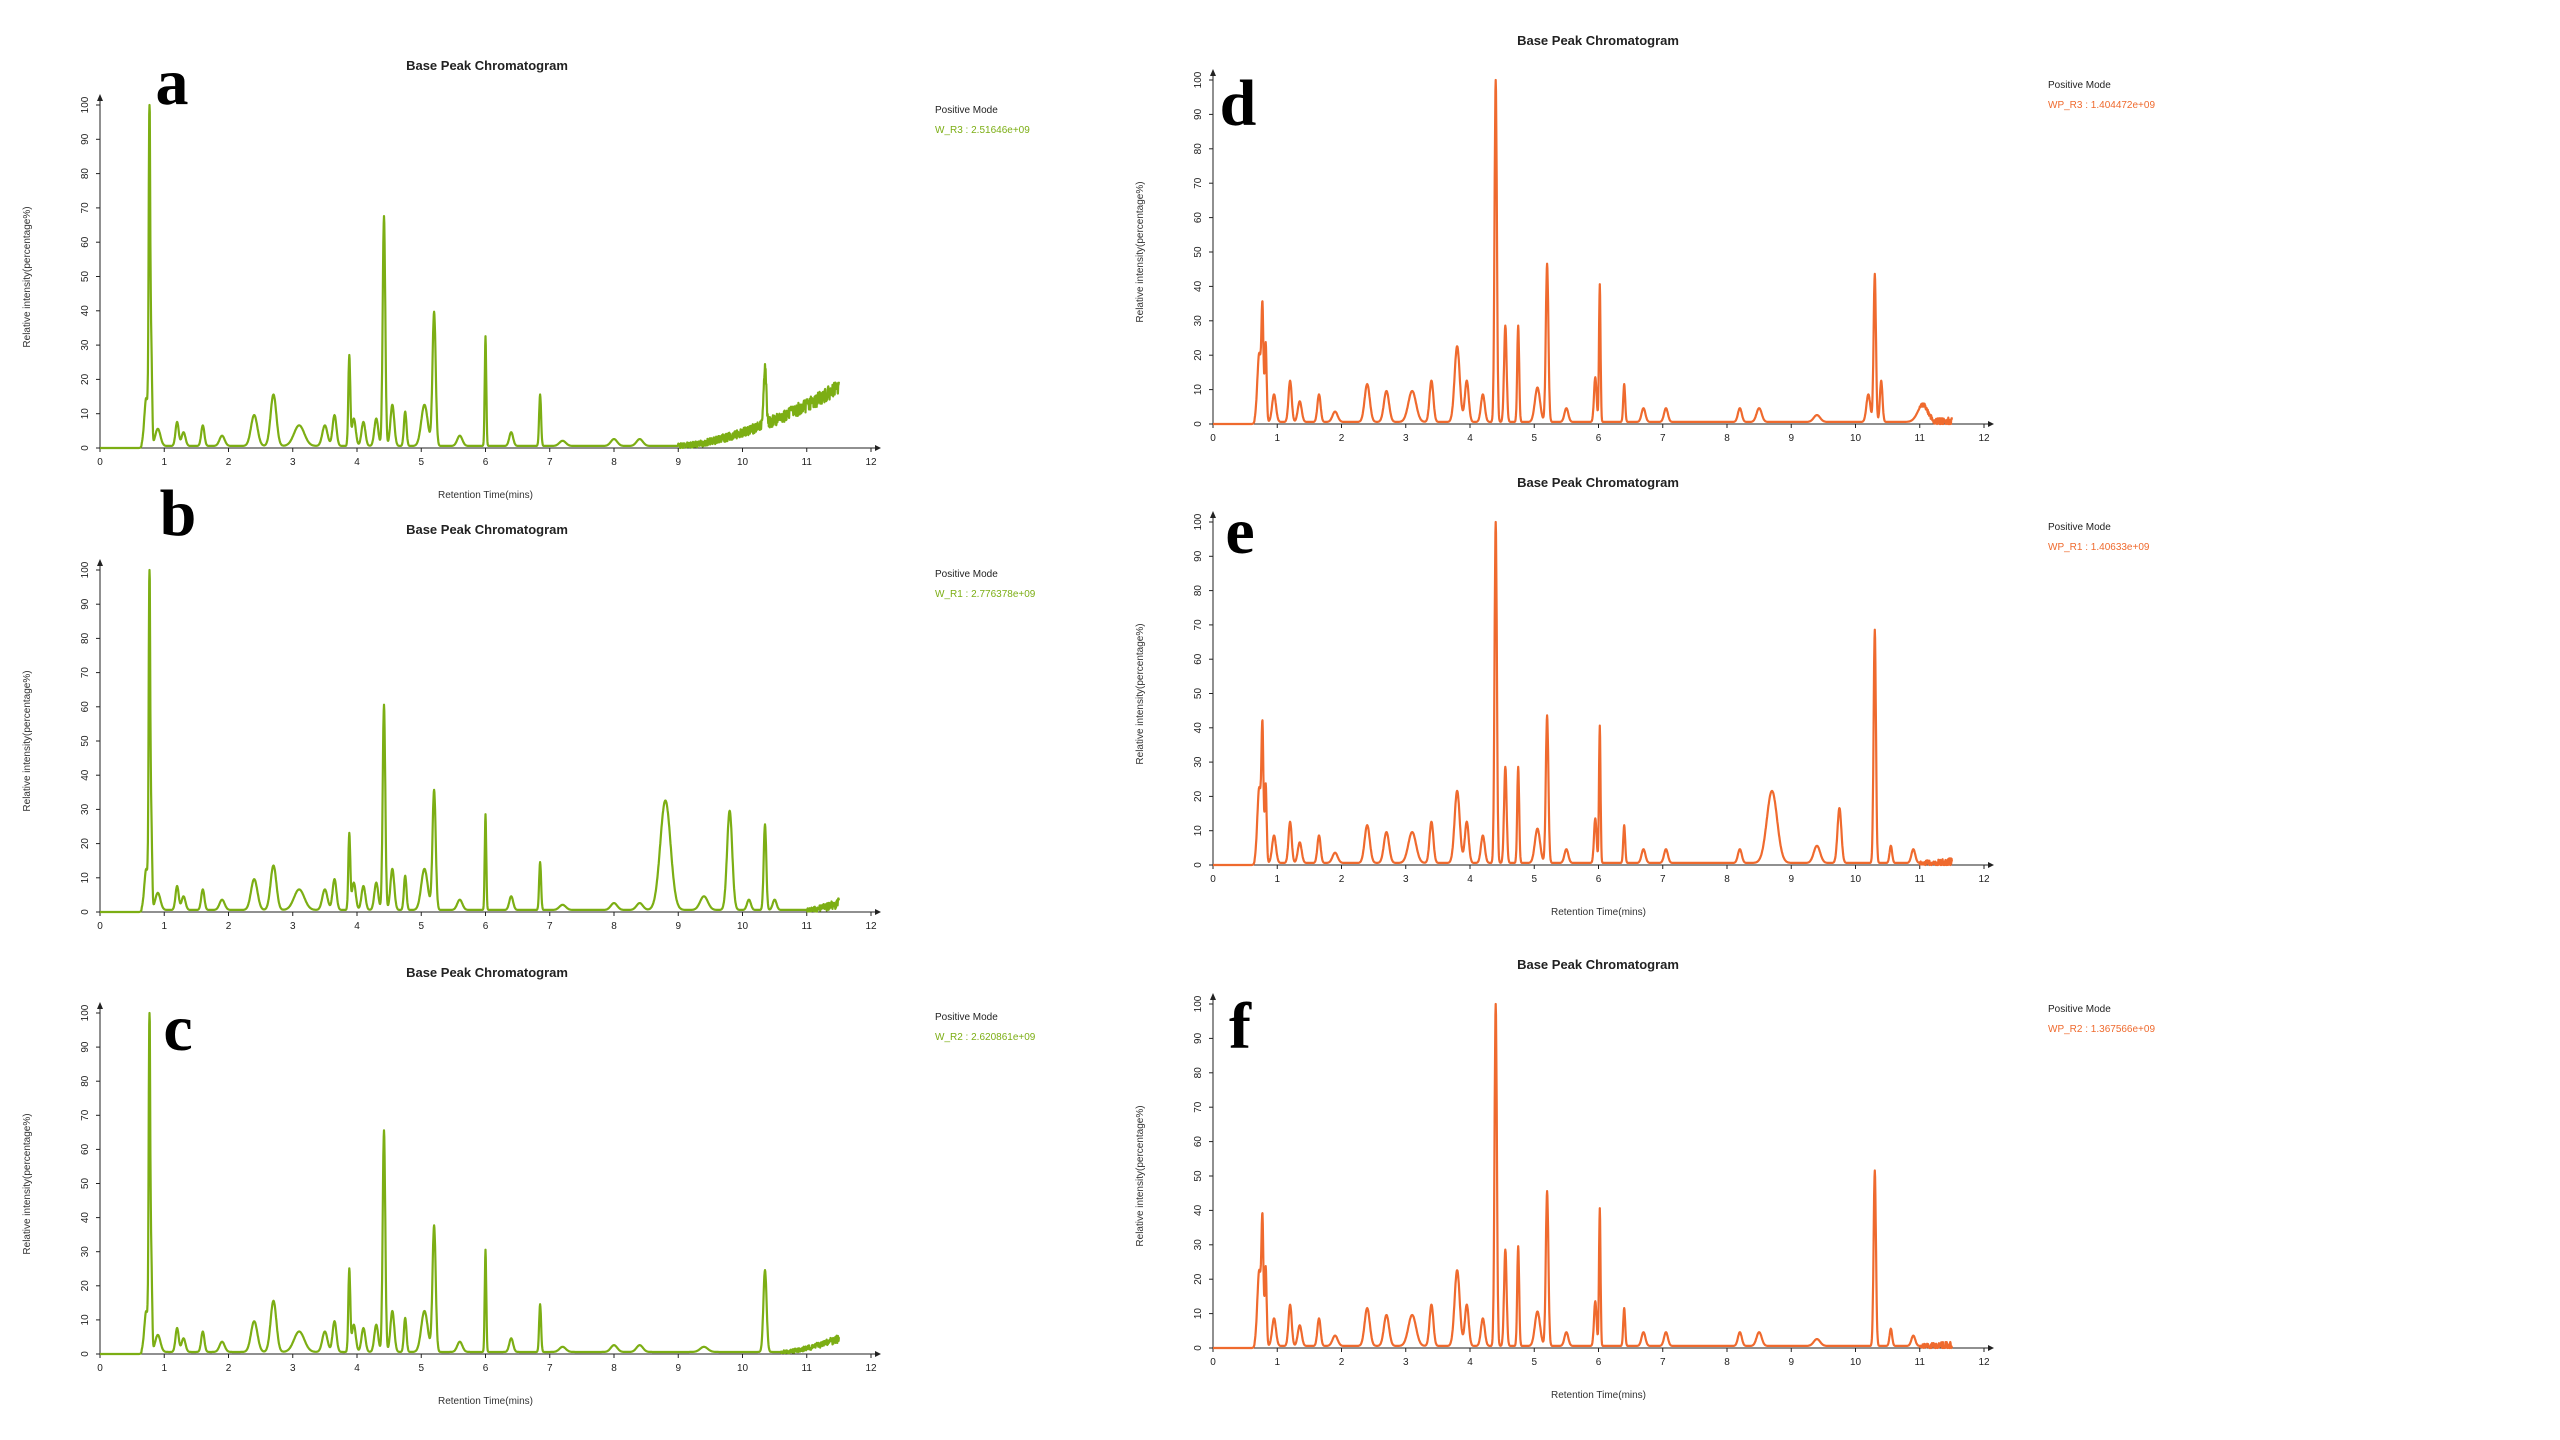  Describe the element at coordinates (1213, 72) in the screenshot. I see `y-axis-arrow` at that location.